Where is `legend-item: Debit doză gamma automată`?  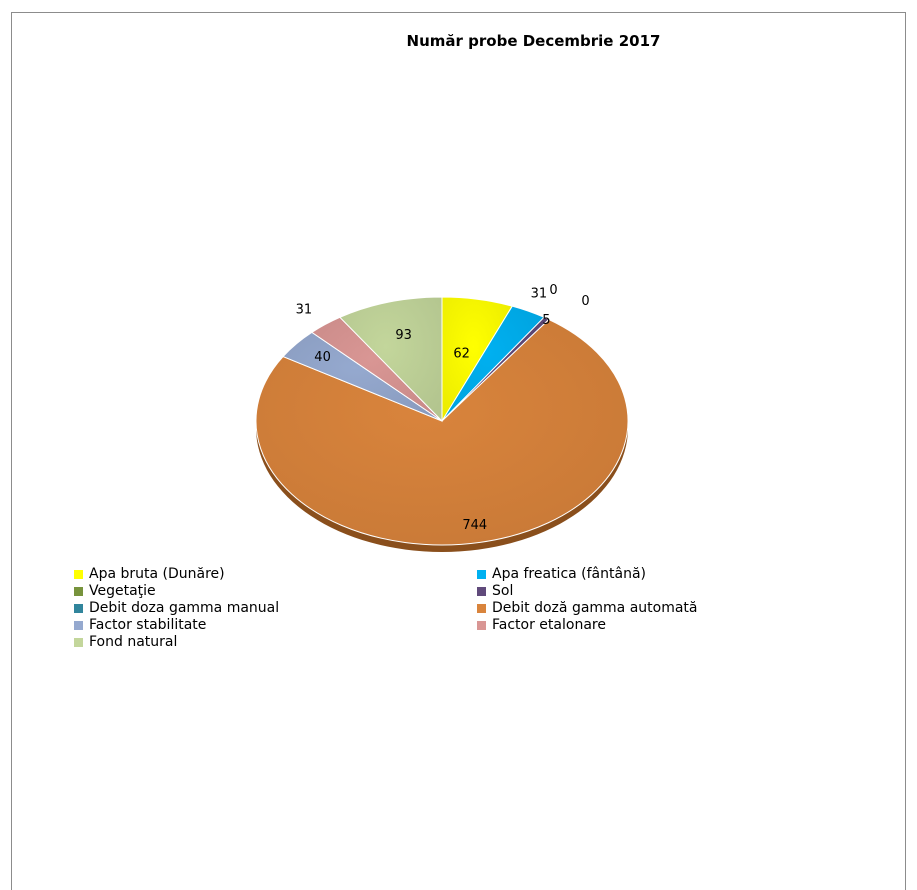
legend-item: Debit doză gamma automată is located at coordinates (587, 608).